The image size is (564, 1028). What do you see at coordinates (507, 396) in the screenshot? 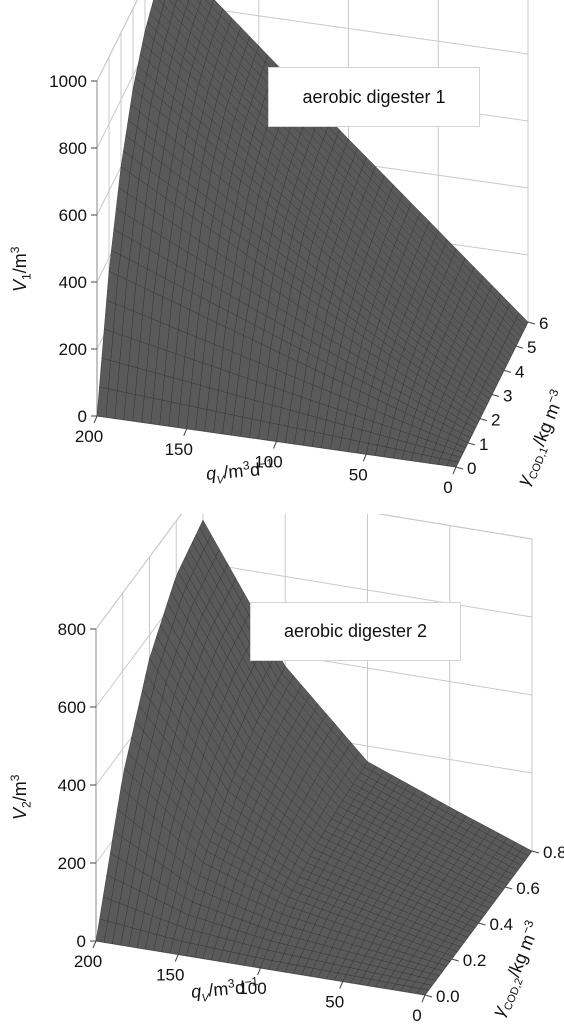
I see `y-tick-label: 3` at bounding box center [507, 396].